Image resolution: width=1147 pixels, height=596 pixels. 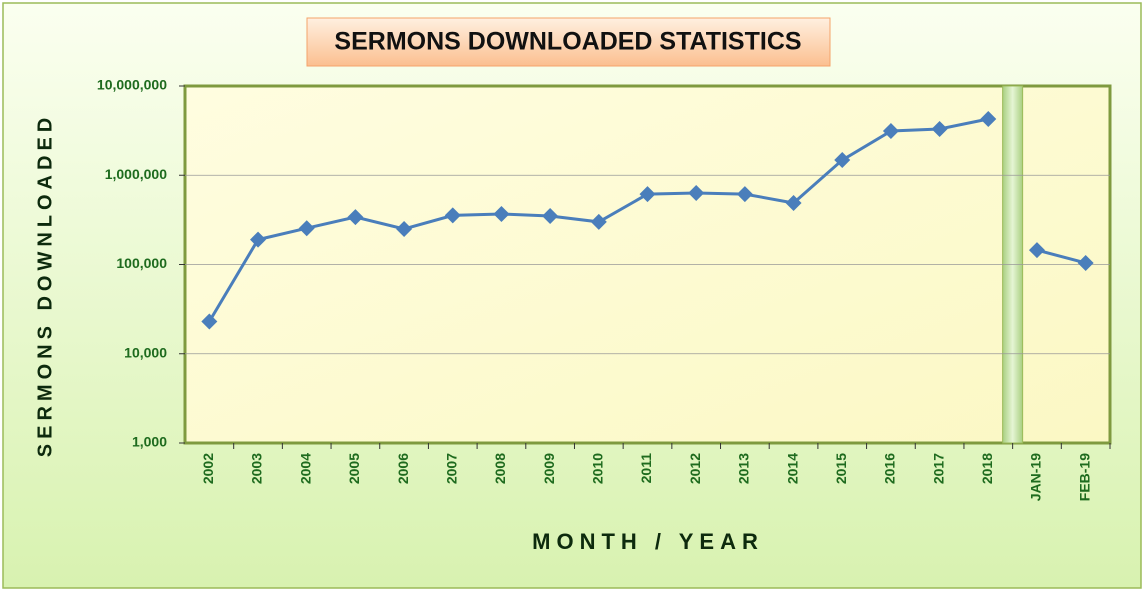 I want to click on y-tick-label: 1,000, so click(x=149, y=442).